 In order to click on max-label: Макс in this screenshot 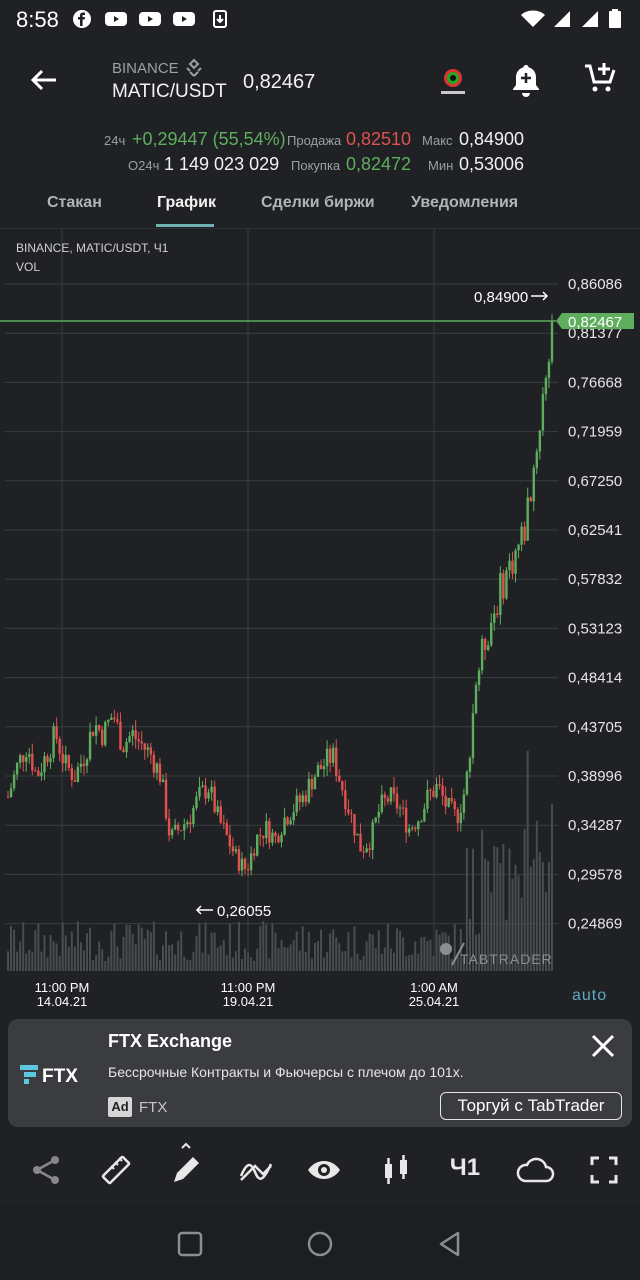, I will do `click(437, 140)`.